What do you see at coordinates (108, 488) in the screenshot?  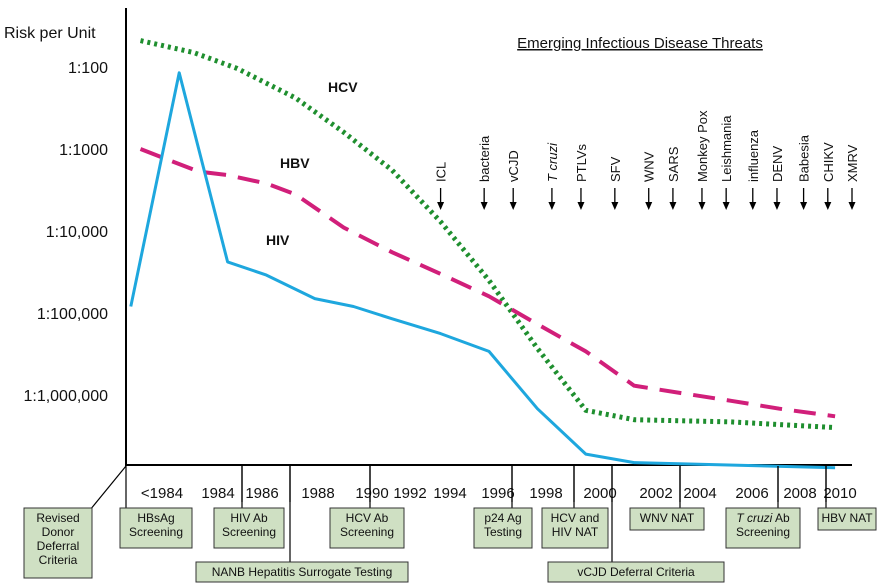 I see `intervention-revised-donor-deferral-criteria-connector` at bounding box center [108, 488].